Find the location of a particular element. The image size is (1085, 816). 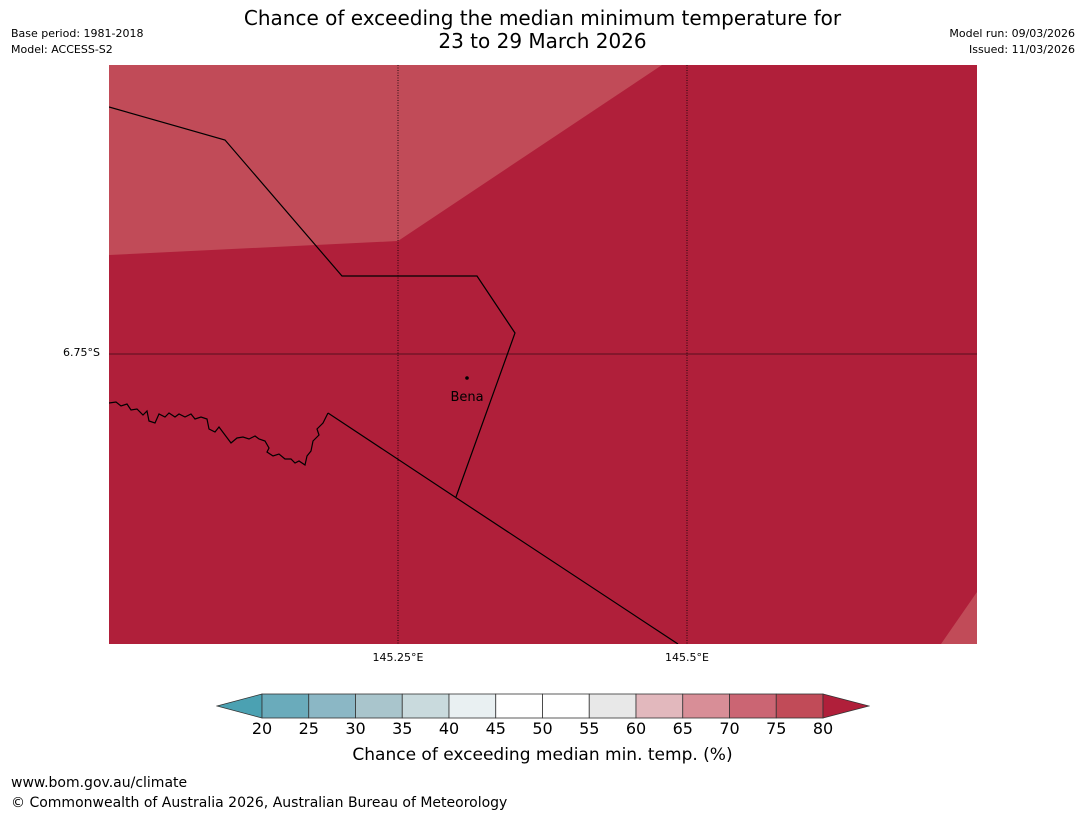

meta-right: Model run: 09/03/2026 Issued: 11/03/2026 is located at coordinates (1012, 42).